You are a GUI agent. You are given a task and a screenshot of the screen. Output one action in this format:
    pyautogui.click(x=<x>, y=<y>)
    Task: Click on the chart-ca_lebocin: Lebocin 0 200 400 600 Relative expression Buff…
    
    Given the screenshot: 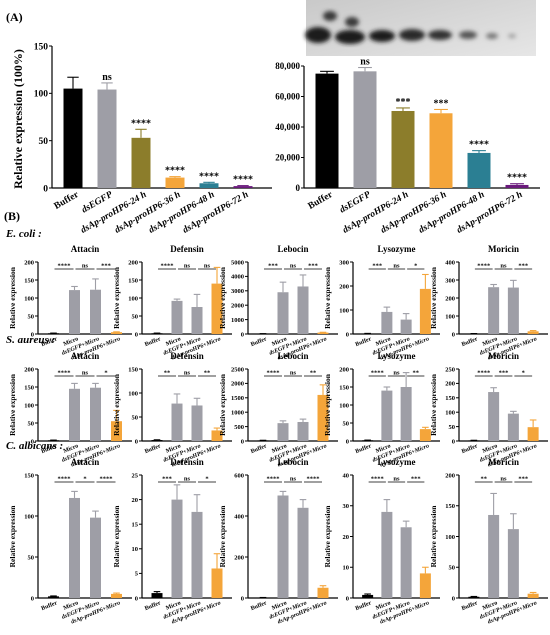 What is the action you would take?
    pyautogui.click(x=278, y=541)
    